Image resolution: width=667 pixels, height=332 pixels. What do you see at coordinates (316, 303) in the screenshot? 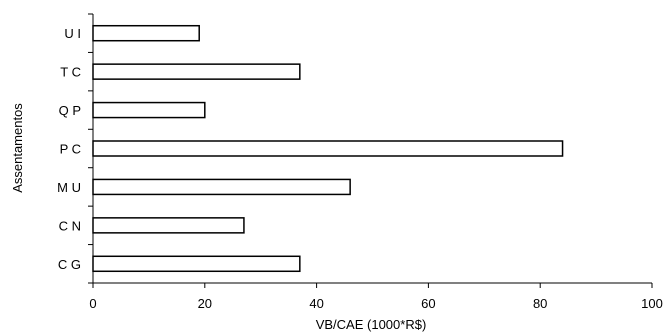
I see `x-tick-label-2: 40` at bounding box center [316, 303].